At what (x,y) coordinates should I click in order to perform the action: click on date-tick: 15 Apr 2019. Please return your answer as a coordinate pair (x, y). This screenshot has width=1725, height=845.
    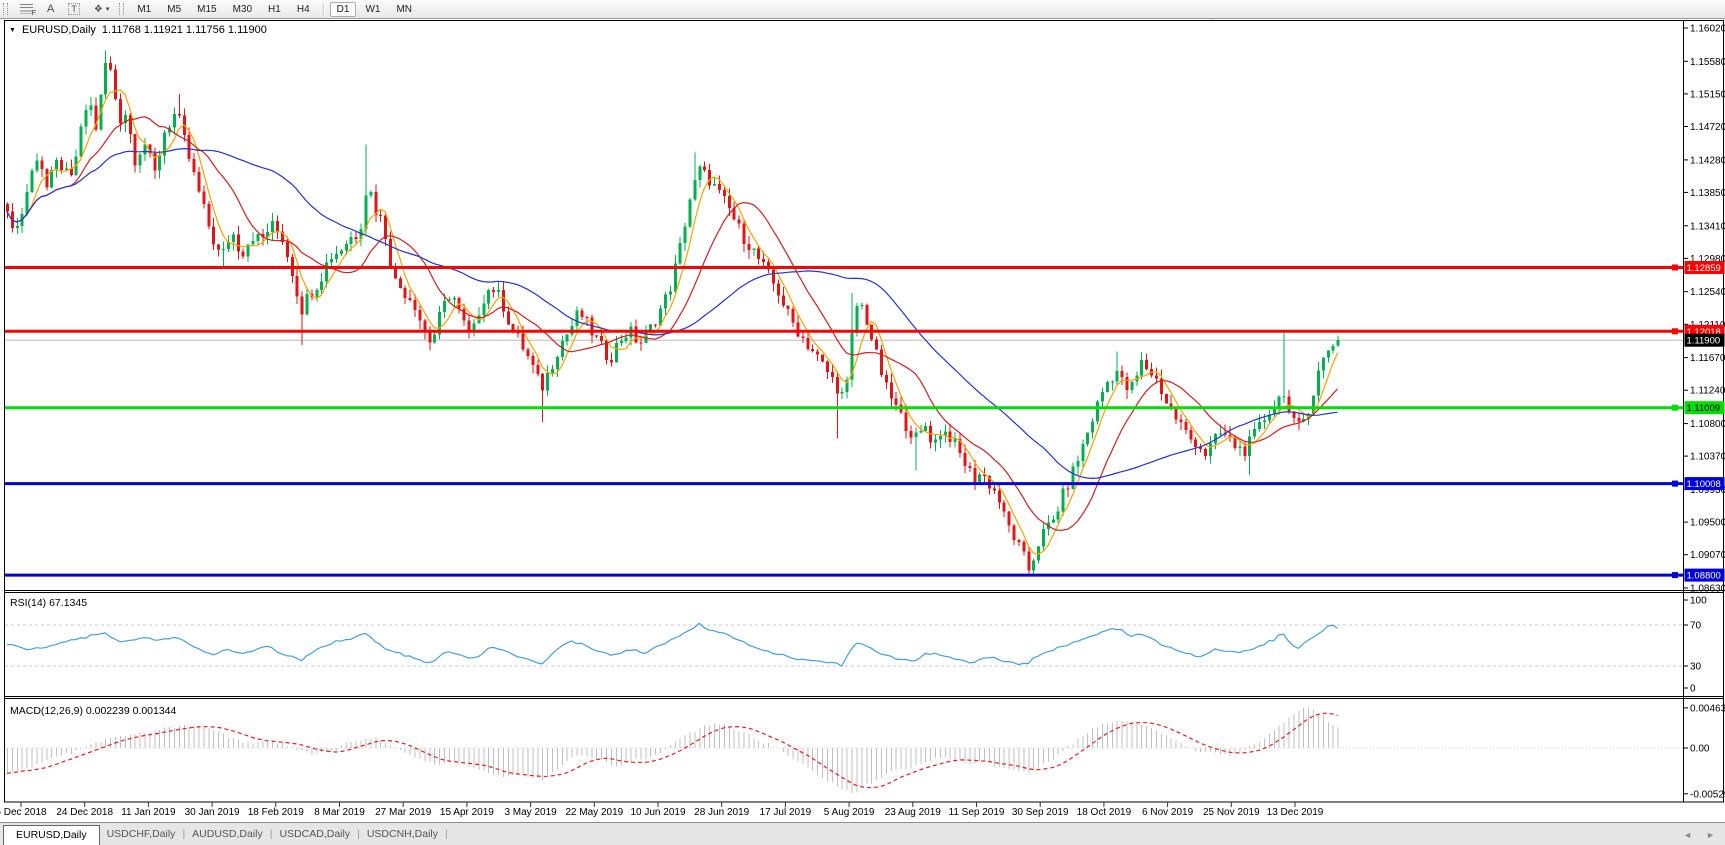
    Looking at the image, I should click on (467, 812).